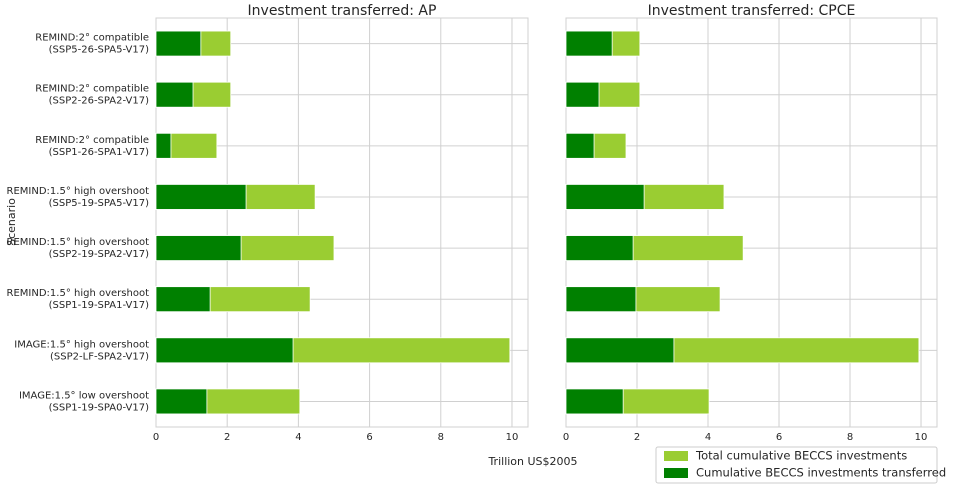 This screenshot has width=968, height=489. Describe the element at coordinates (11, 222) in the screenshot. I see `y-axis-label: Scenario` at that location.